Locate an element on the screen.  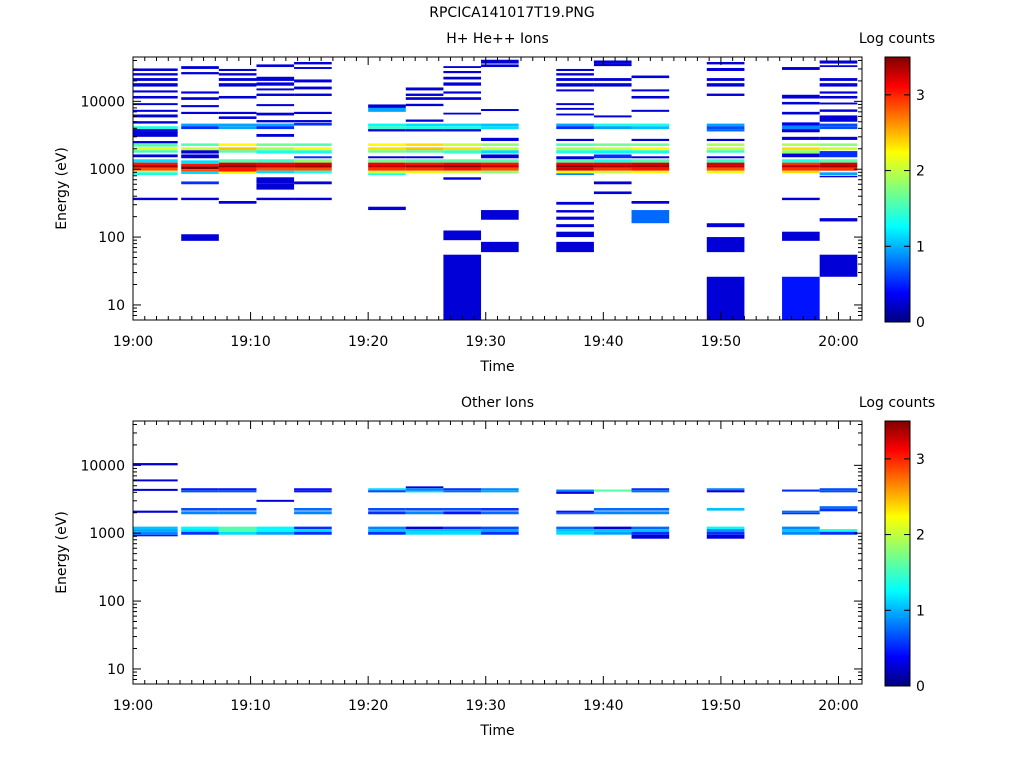
panel2-x-tick-label: 20:00 is located at coordinates (838, 706).